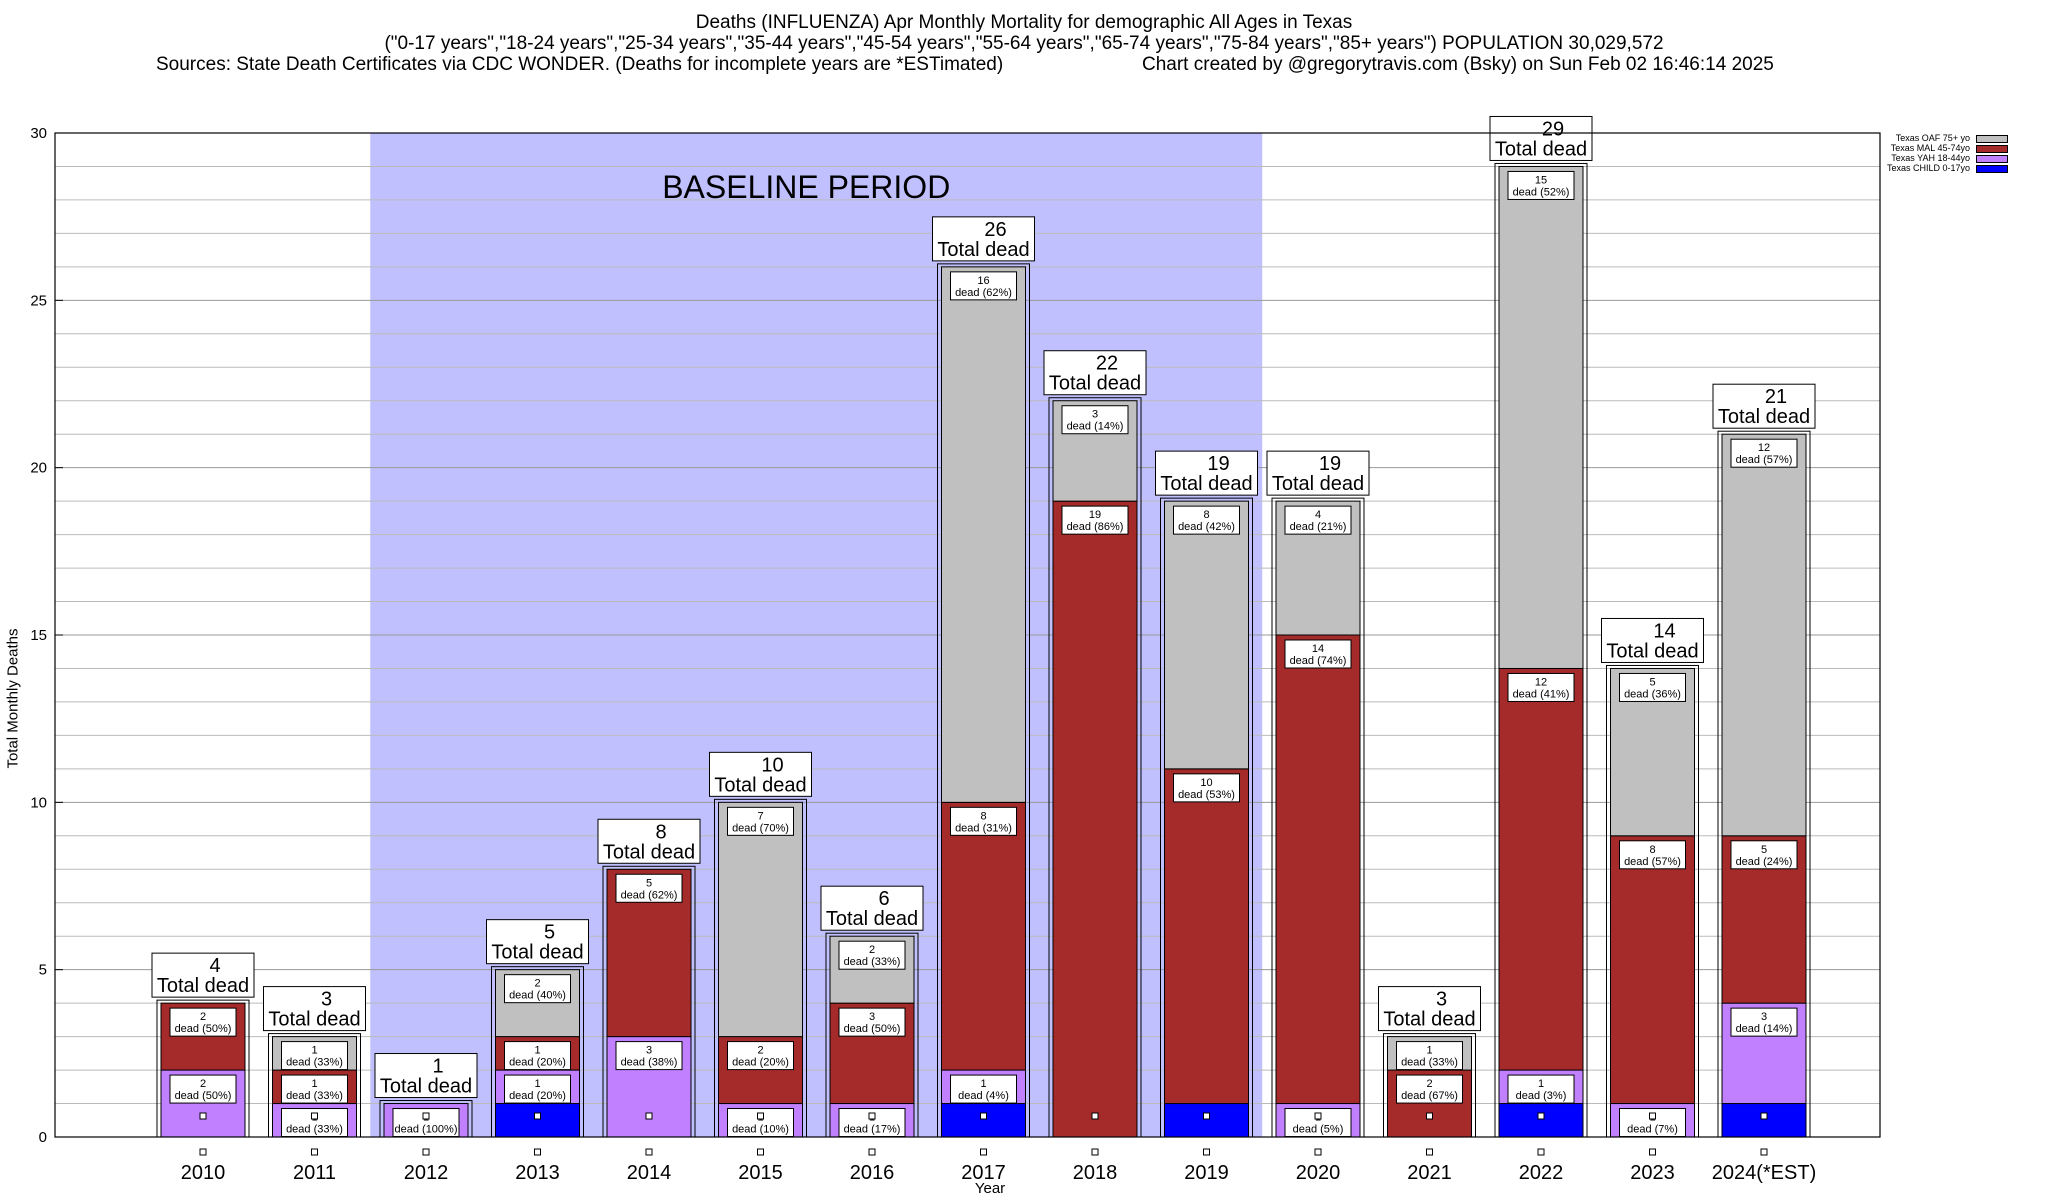  Describe the element at coordinates (1318, 515) in the screenshot. I see `segment-value-label: 4` at that location.